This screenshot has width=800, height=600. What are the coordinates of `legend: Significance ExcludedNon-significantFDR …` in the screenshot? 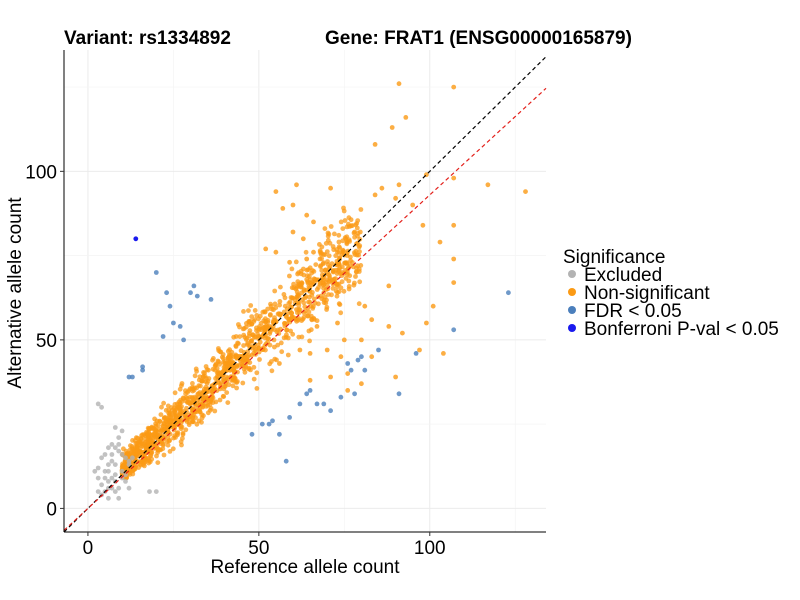 It's located at (671, 293).